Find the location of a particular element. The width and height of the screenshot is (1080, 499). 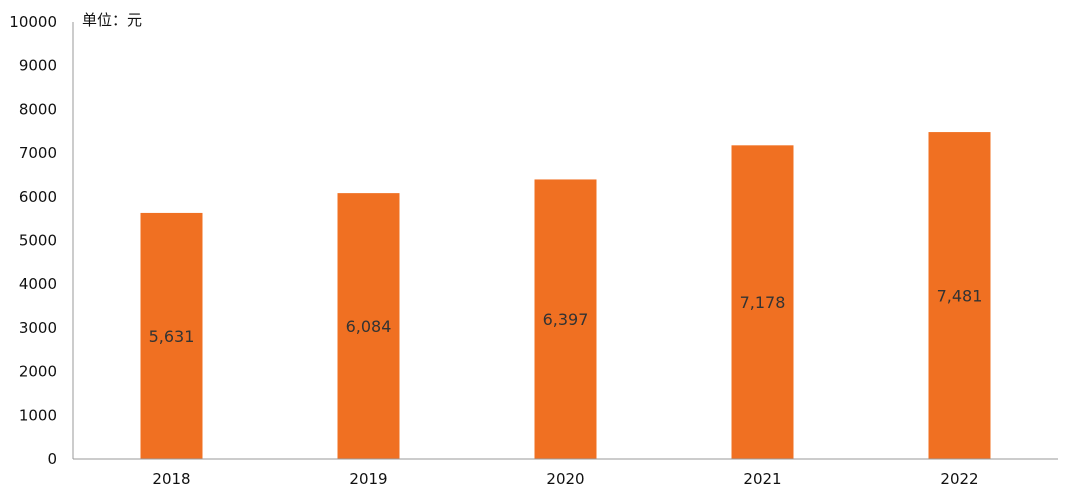

y-tick-label: 0 is located at coordinates (52, 459).